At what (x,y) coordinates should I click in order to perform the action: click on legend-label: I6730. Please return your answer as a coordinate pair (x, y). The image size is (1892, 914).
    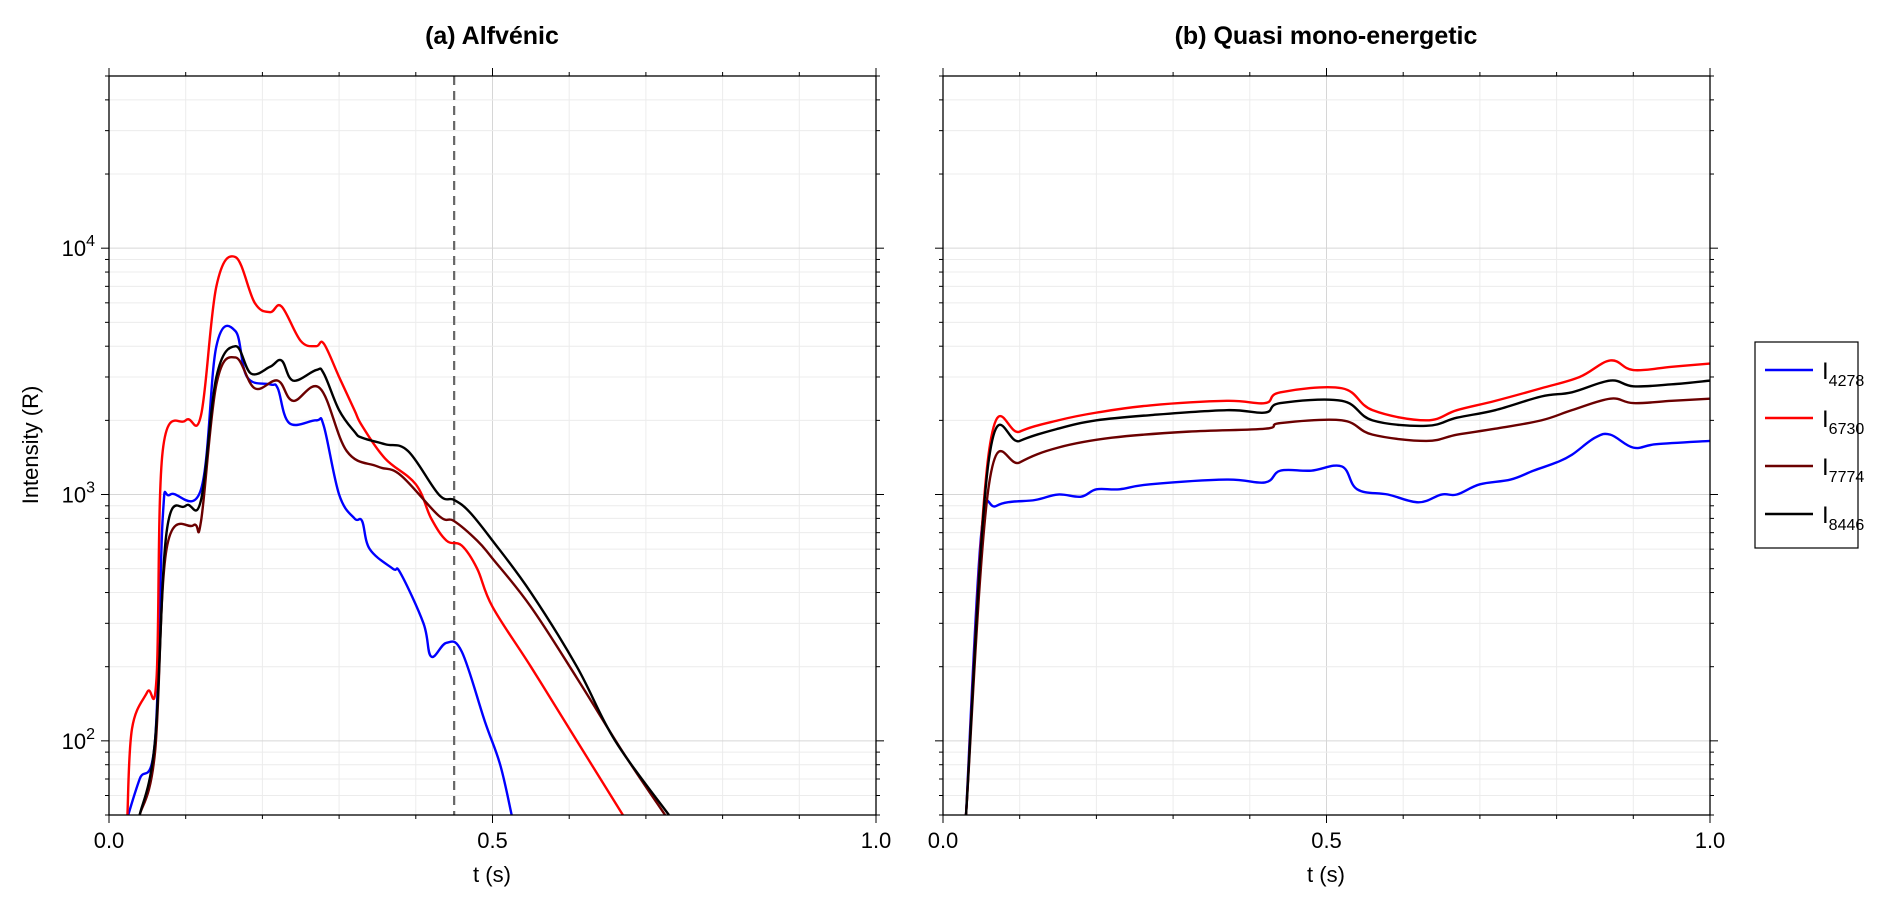
    Looking at the image, I should click on (1843, 422).